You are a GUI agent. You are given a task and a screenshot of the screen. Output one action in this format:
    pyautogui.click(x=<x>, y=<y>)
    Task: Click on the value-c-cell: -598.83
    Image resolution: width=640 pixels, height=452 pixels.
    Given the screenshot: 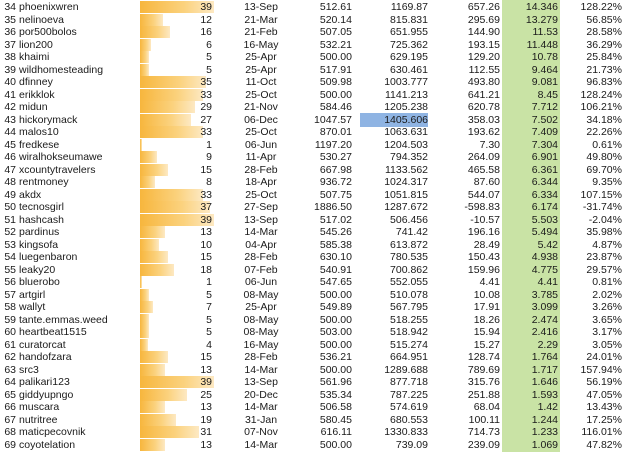 What is the action you would take?
    pyautogui.click(x=482, y=207)
    